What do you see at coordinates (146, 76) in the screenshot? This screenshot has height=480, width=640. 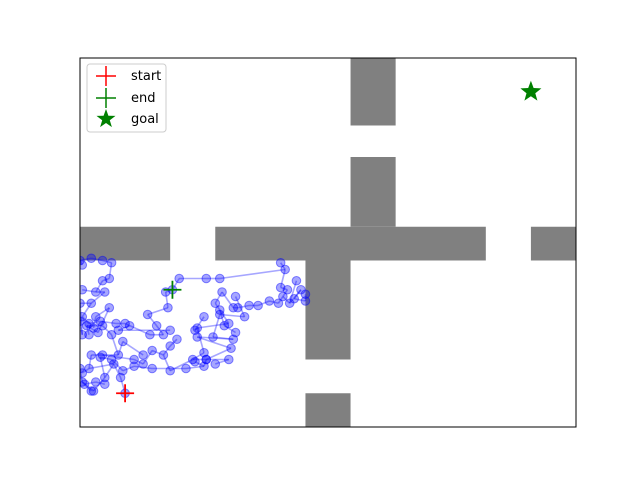 I see `legend-start-label: start` at bounding box center [146, 76].